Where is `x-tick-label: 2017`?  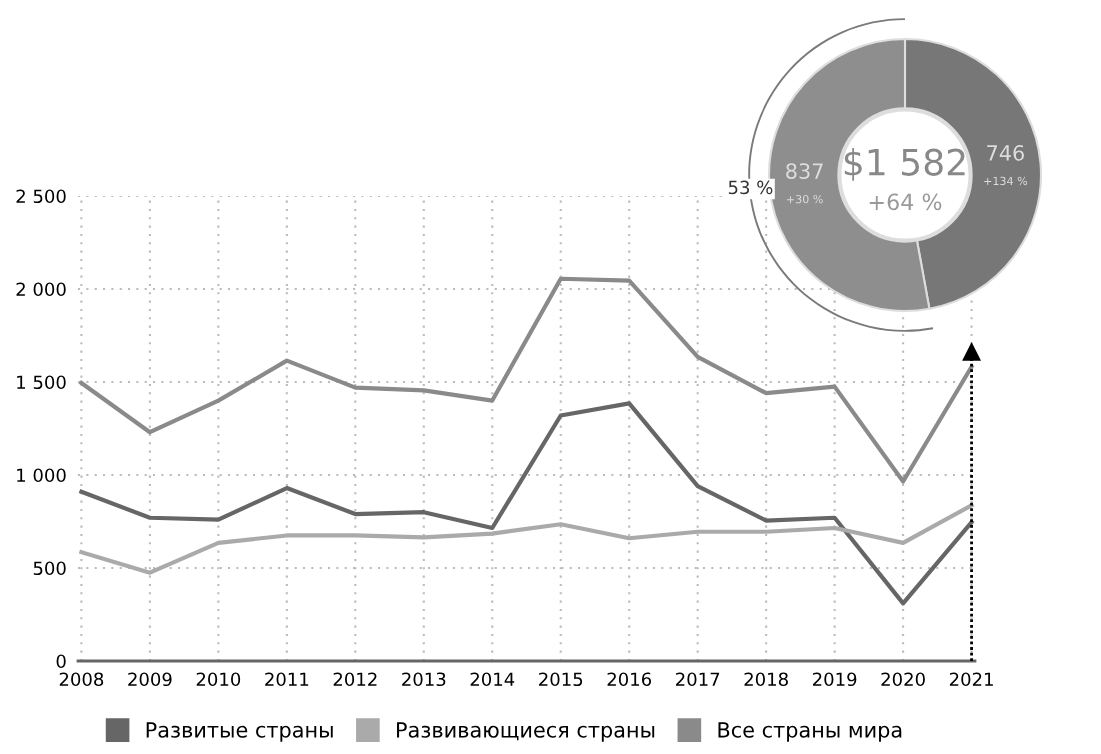 x-tick-label: 2017 is located at coordinates (698, 679).